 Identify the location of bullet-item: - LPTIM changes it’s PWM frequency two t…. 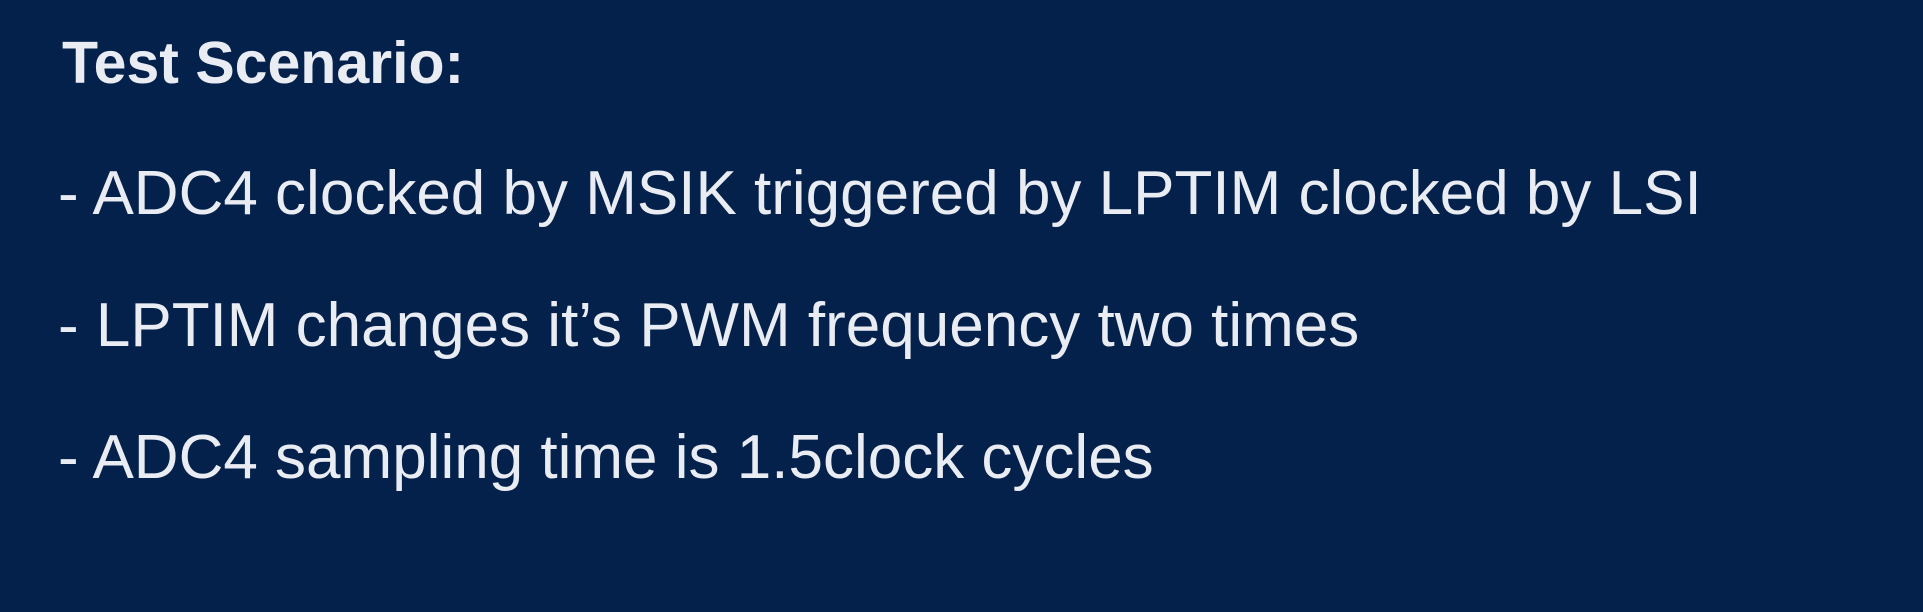
(709, 325).